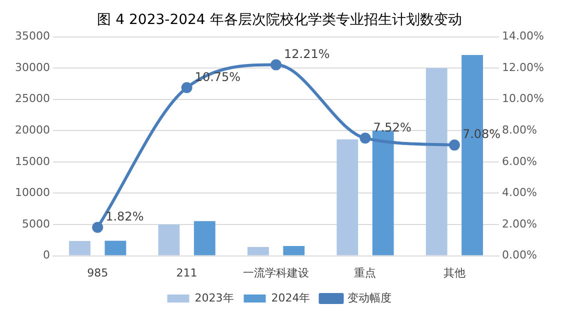  What do you see at coordinates (276, 273) in the screenshot?
I see `x-tick-label: 一流学科建设` at bounding box center [276, 273].